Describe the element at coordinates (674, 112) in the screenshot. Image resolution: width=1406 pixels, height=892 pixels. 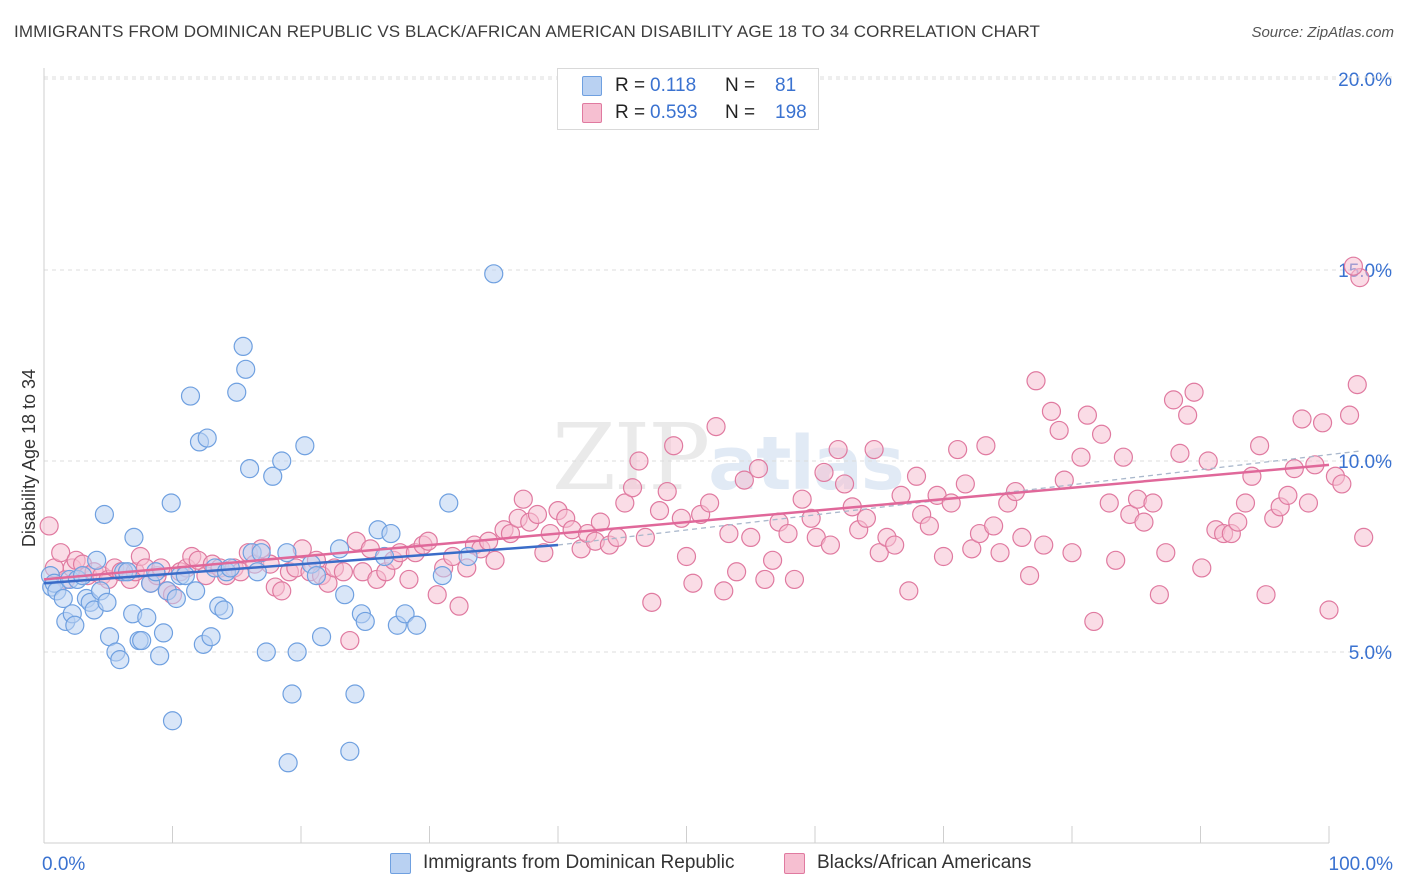
I see `r-value: 0.593` at that location.